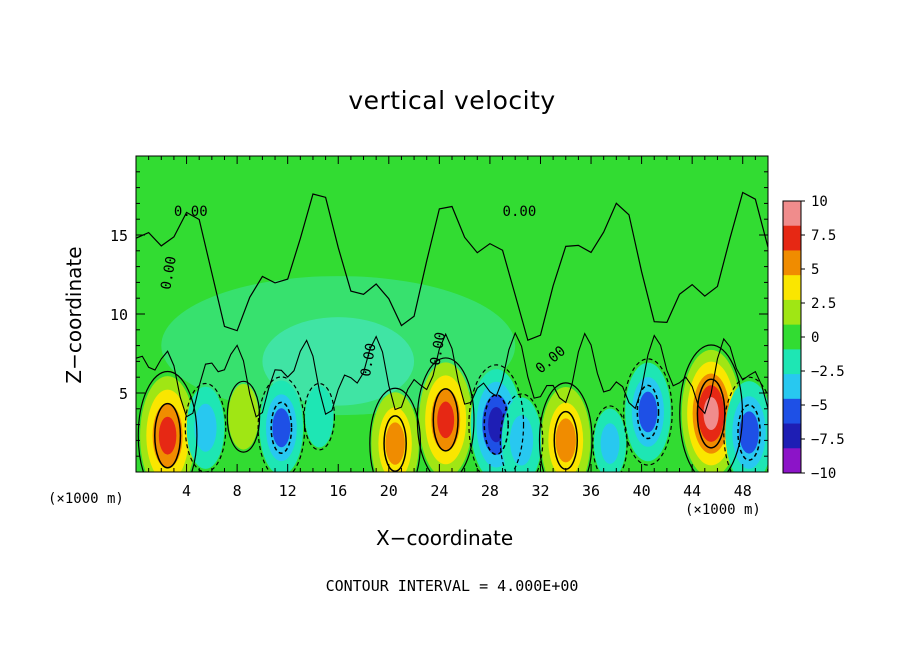 This screenshot has width=904, height=654. What do you see at coordinates (452, 586) in the screenshot?
I see `contour-interval-note: CONTOUR INTERVAL = 4.000E+00` at bounding box center [452, 586].